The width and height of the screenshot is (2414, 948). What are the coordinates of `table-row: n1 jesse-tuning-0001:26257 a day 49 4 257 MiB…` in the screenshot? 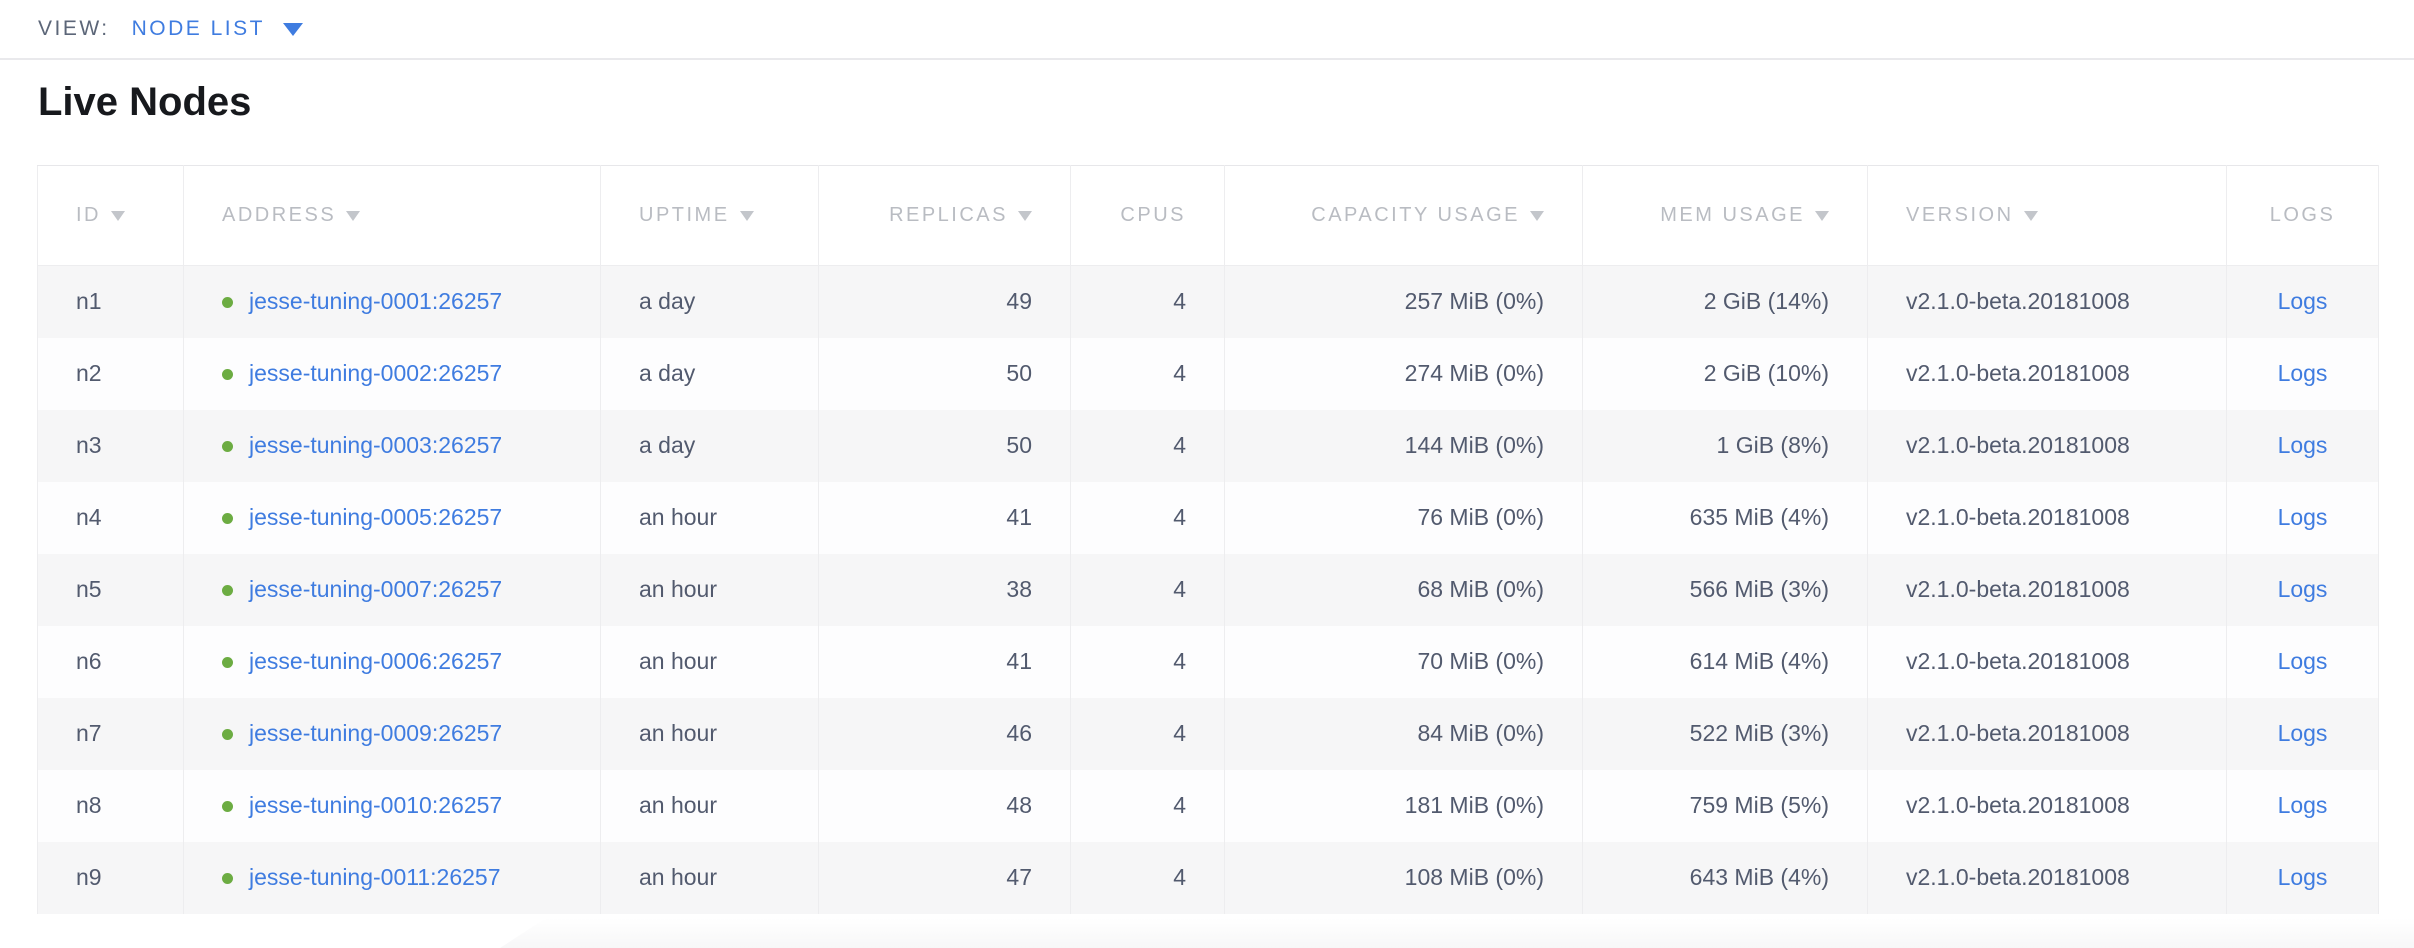 It's located at (1208, 301).